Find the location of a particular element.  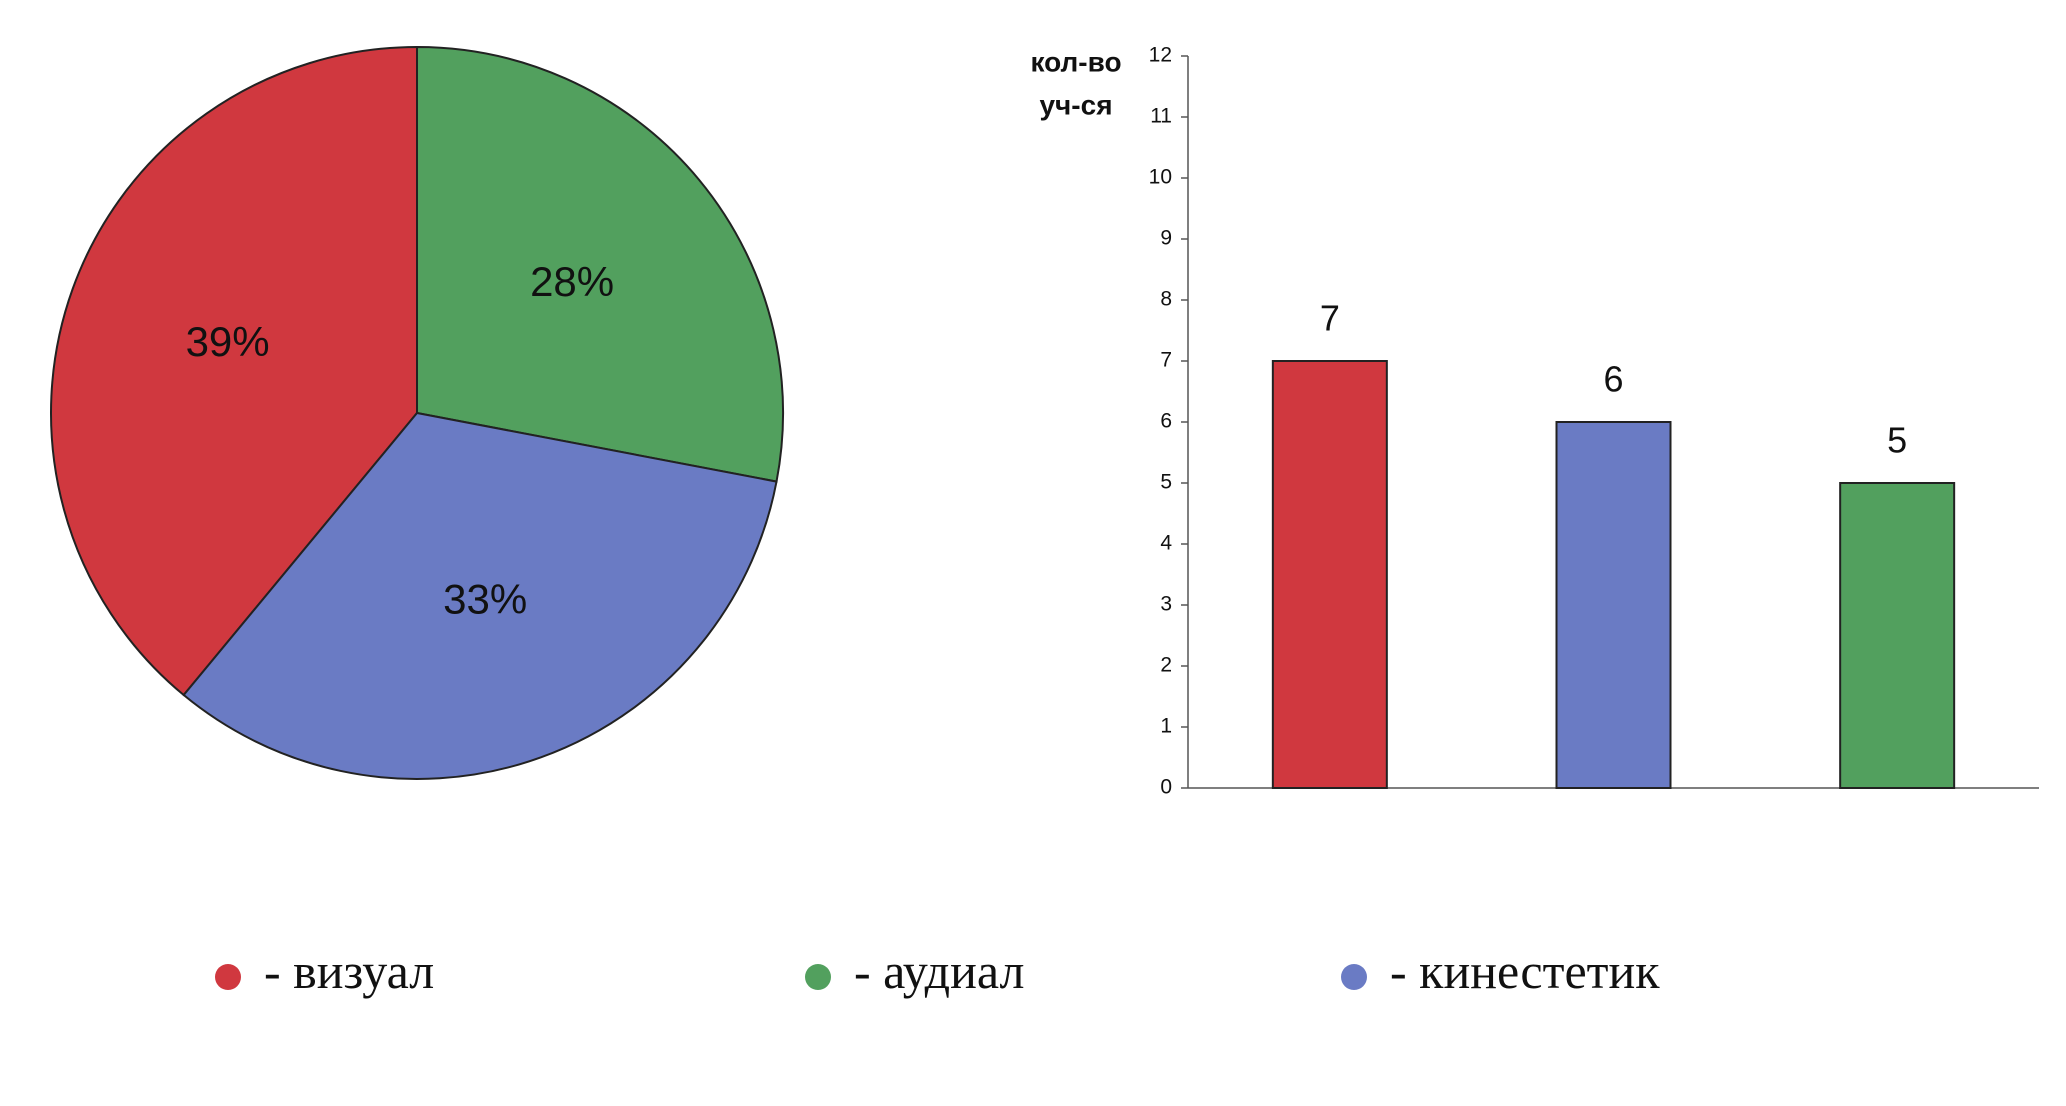

y-axis-label: кол-во is located at coordinates (1075, 61).